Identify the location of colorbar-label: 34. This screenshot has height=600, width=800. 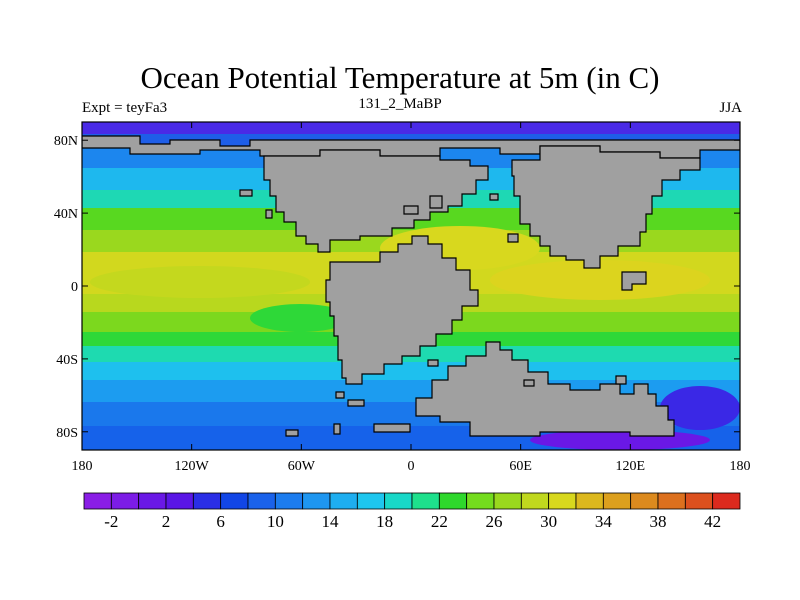
(604, 521).